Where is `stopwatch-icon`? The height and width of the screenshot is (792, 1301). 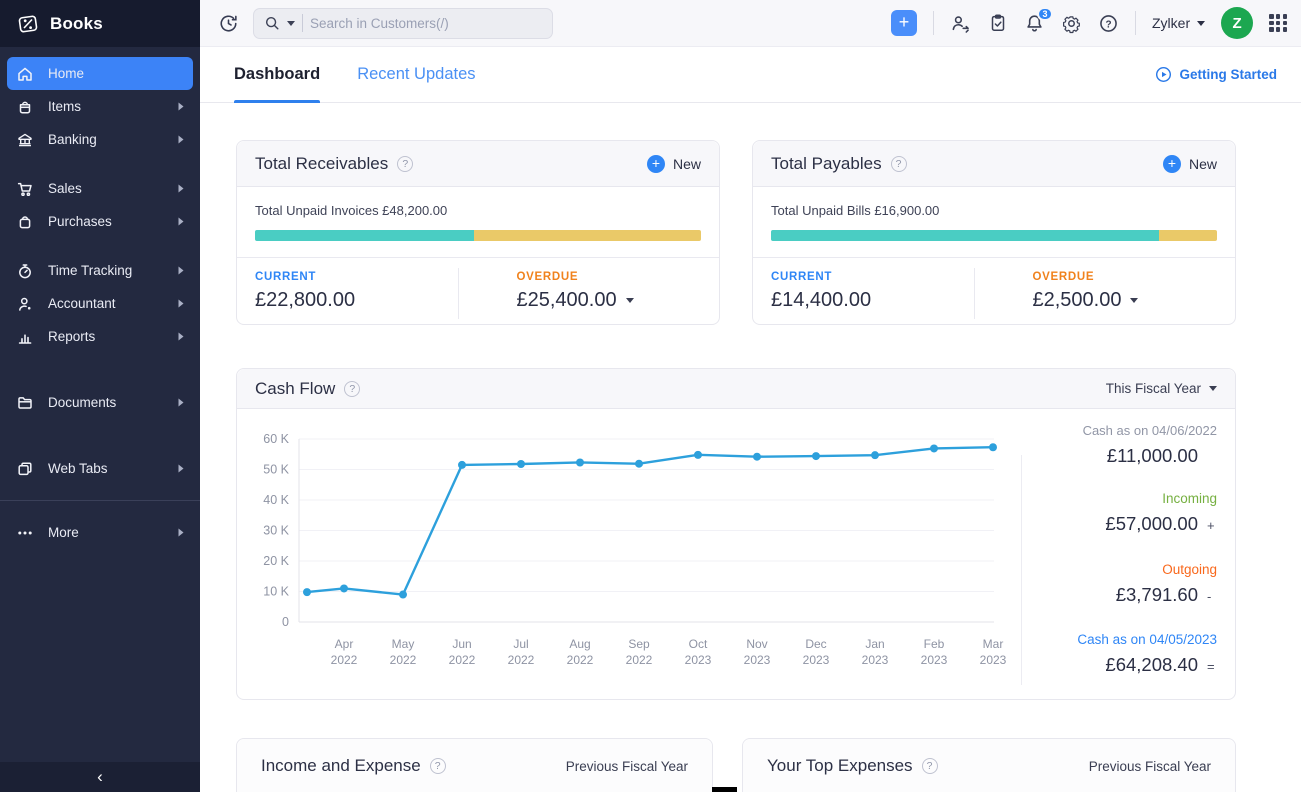 stopwatch-icon is located at coordinates (25, 271).